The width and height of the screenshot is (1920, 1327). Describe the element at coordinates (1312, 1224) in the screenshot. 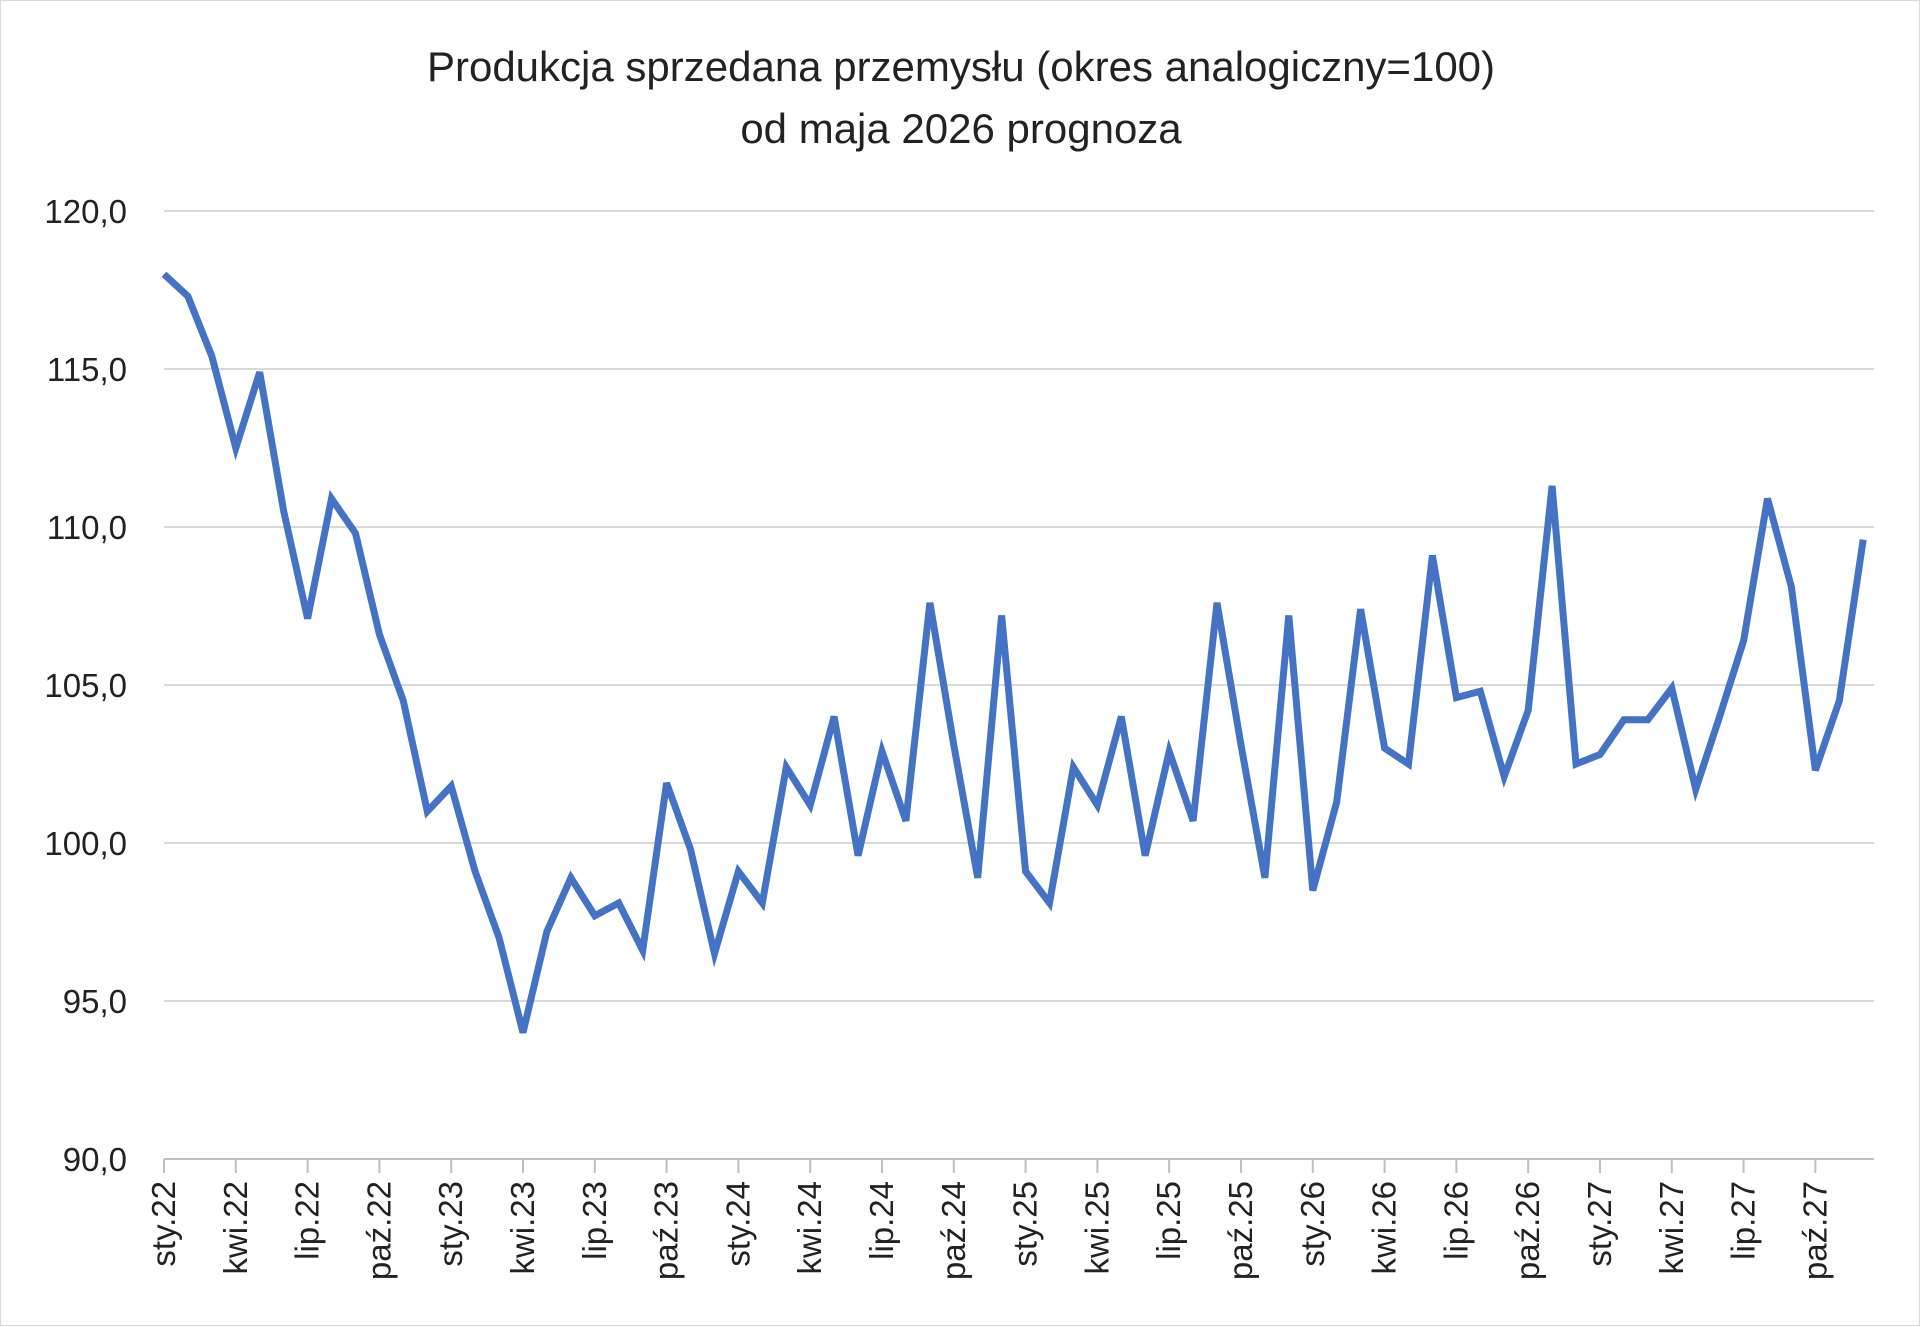

I see `x-tick-label: sty.26` at that location.